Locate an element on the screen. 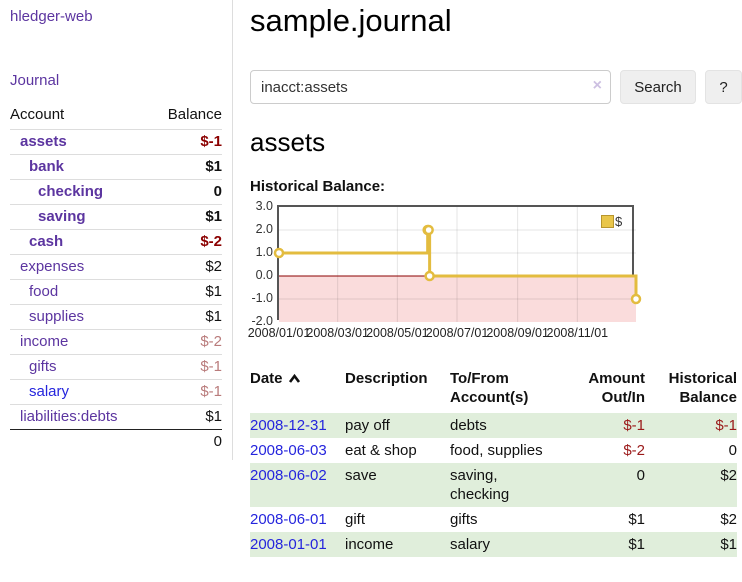 This screenshot has height=582, width=742. account-row-saving: saving $1 is located at coordinates (116, 217).